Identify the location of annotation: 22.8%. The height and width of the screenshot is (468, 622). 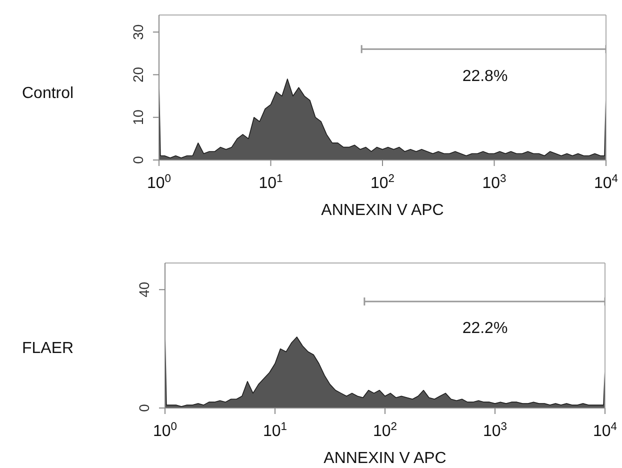
(485, 77).